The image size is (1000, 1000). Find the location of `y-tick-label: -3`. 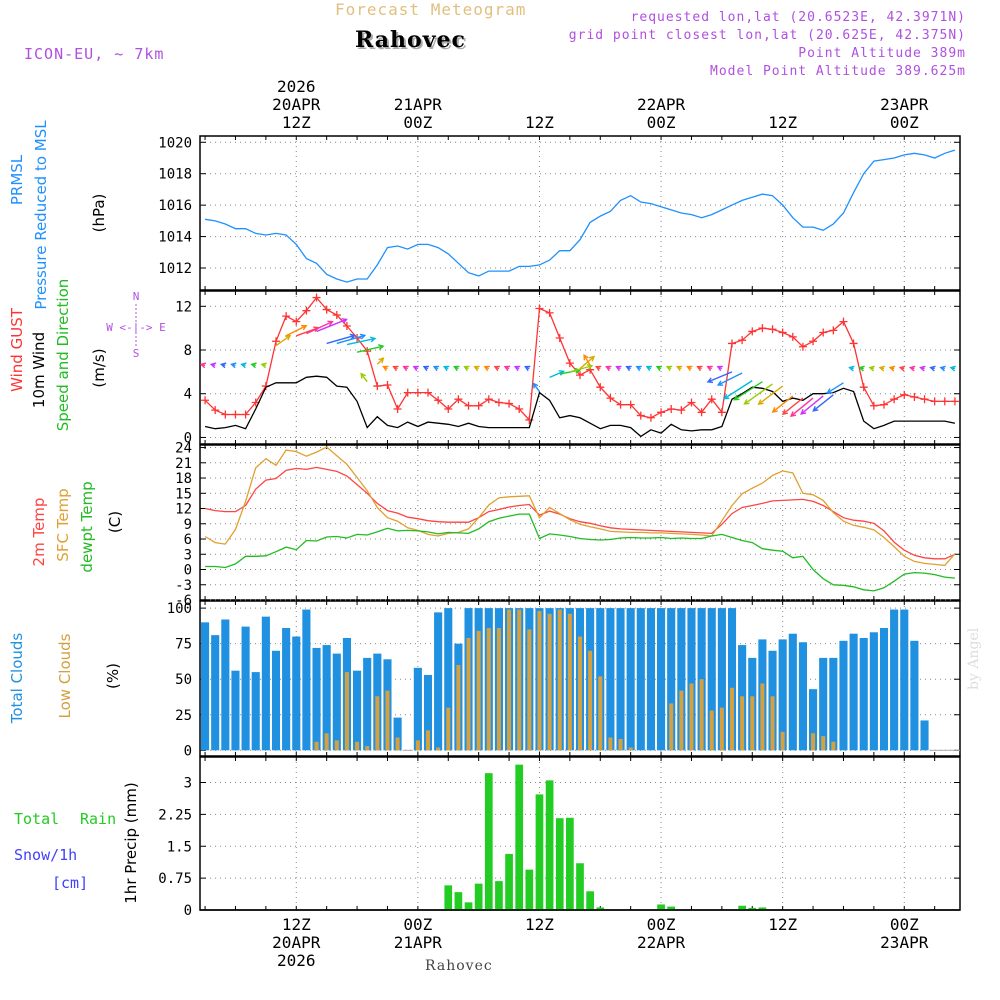

y-tick-label: -3 is located at coordinates (183, 586).